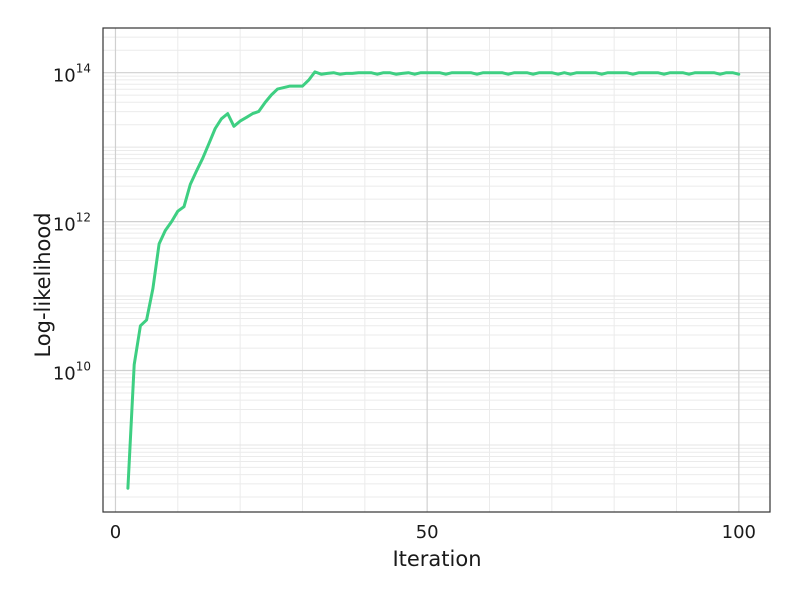  What do you see at coordinates (43, 284) in the screenshot?
I see `y-axis-title: Log-likelihood` at bounding box center [43, 284].